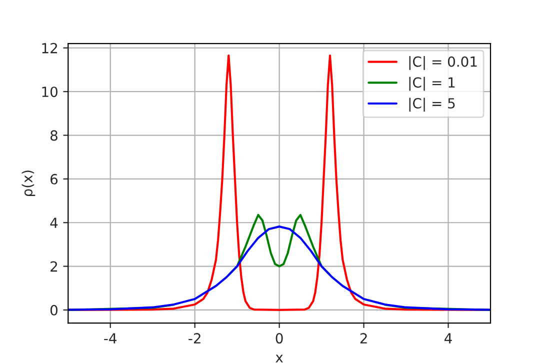 This screenshot has height=363, width=545. I want to click on x-tick-label: -2, so click(194, 338).